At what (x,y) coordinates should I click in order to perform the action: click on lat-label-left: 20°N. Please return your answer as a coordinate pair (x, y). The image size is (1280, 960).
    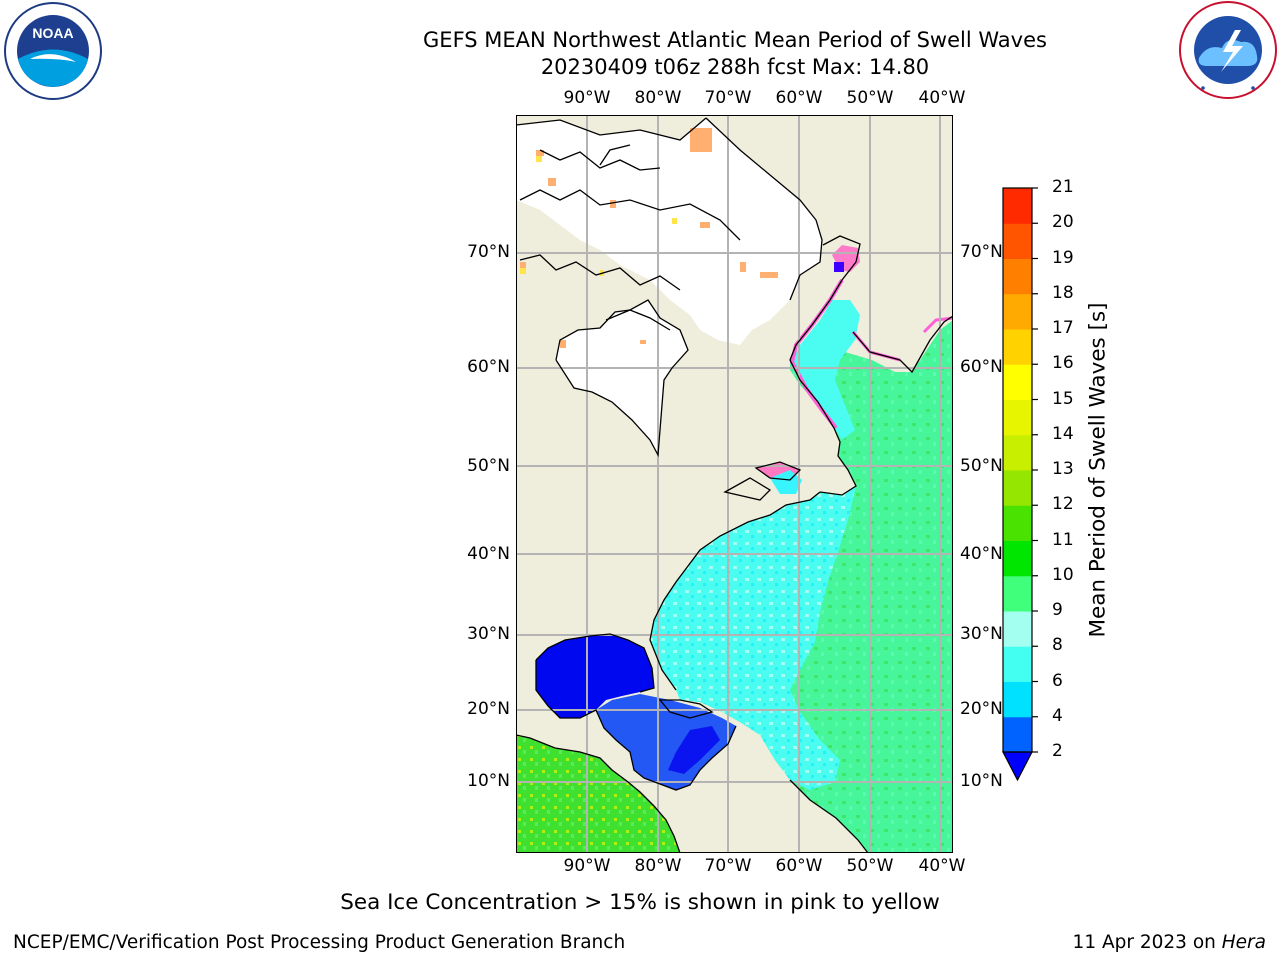
    Looking at the image, I should click on (488, 709).